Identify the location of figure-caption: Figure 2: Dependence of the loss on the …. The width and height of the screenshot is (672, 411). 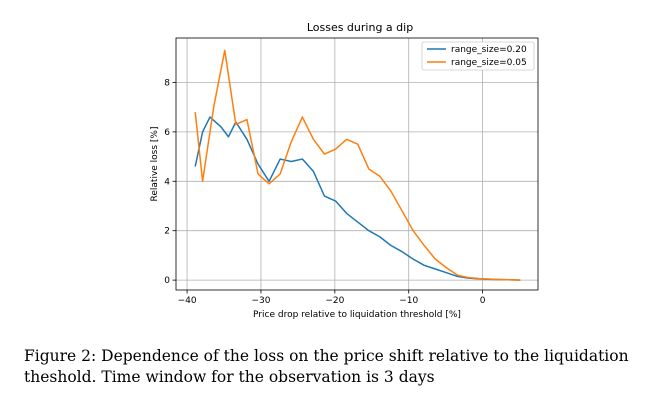
(326, 366).